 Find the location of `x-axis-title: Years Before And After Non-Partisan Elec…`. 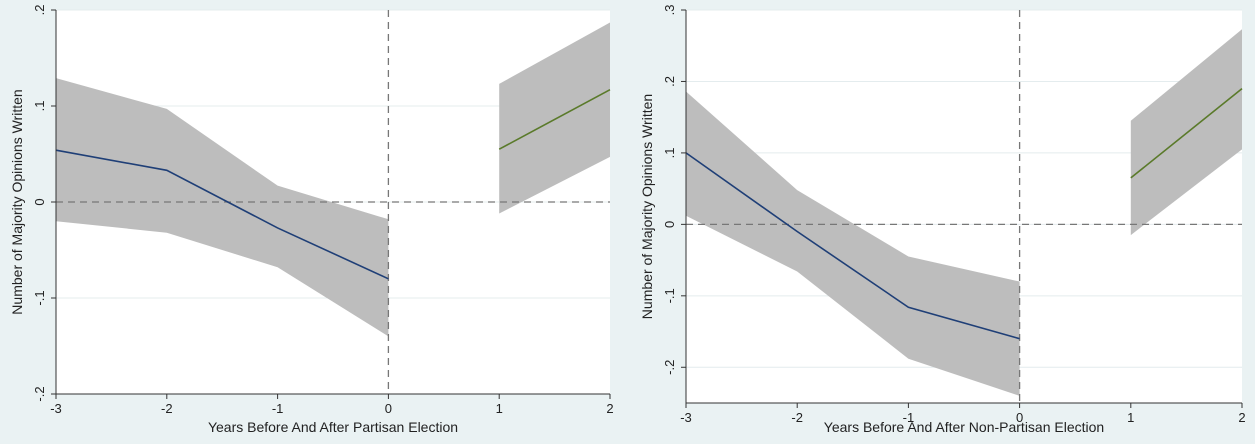

x-axis-title: Years Before And After Non-Partisan Elec… is located at coordinates (964, 427).